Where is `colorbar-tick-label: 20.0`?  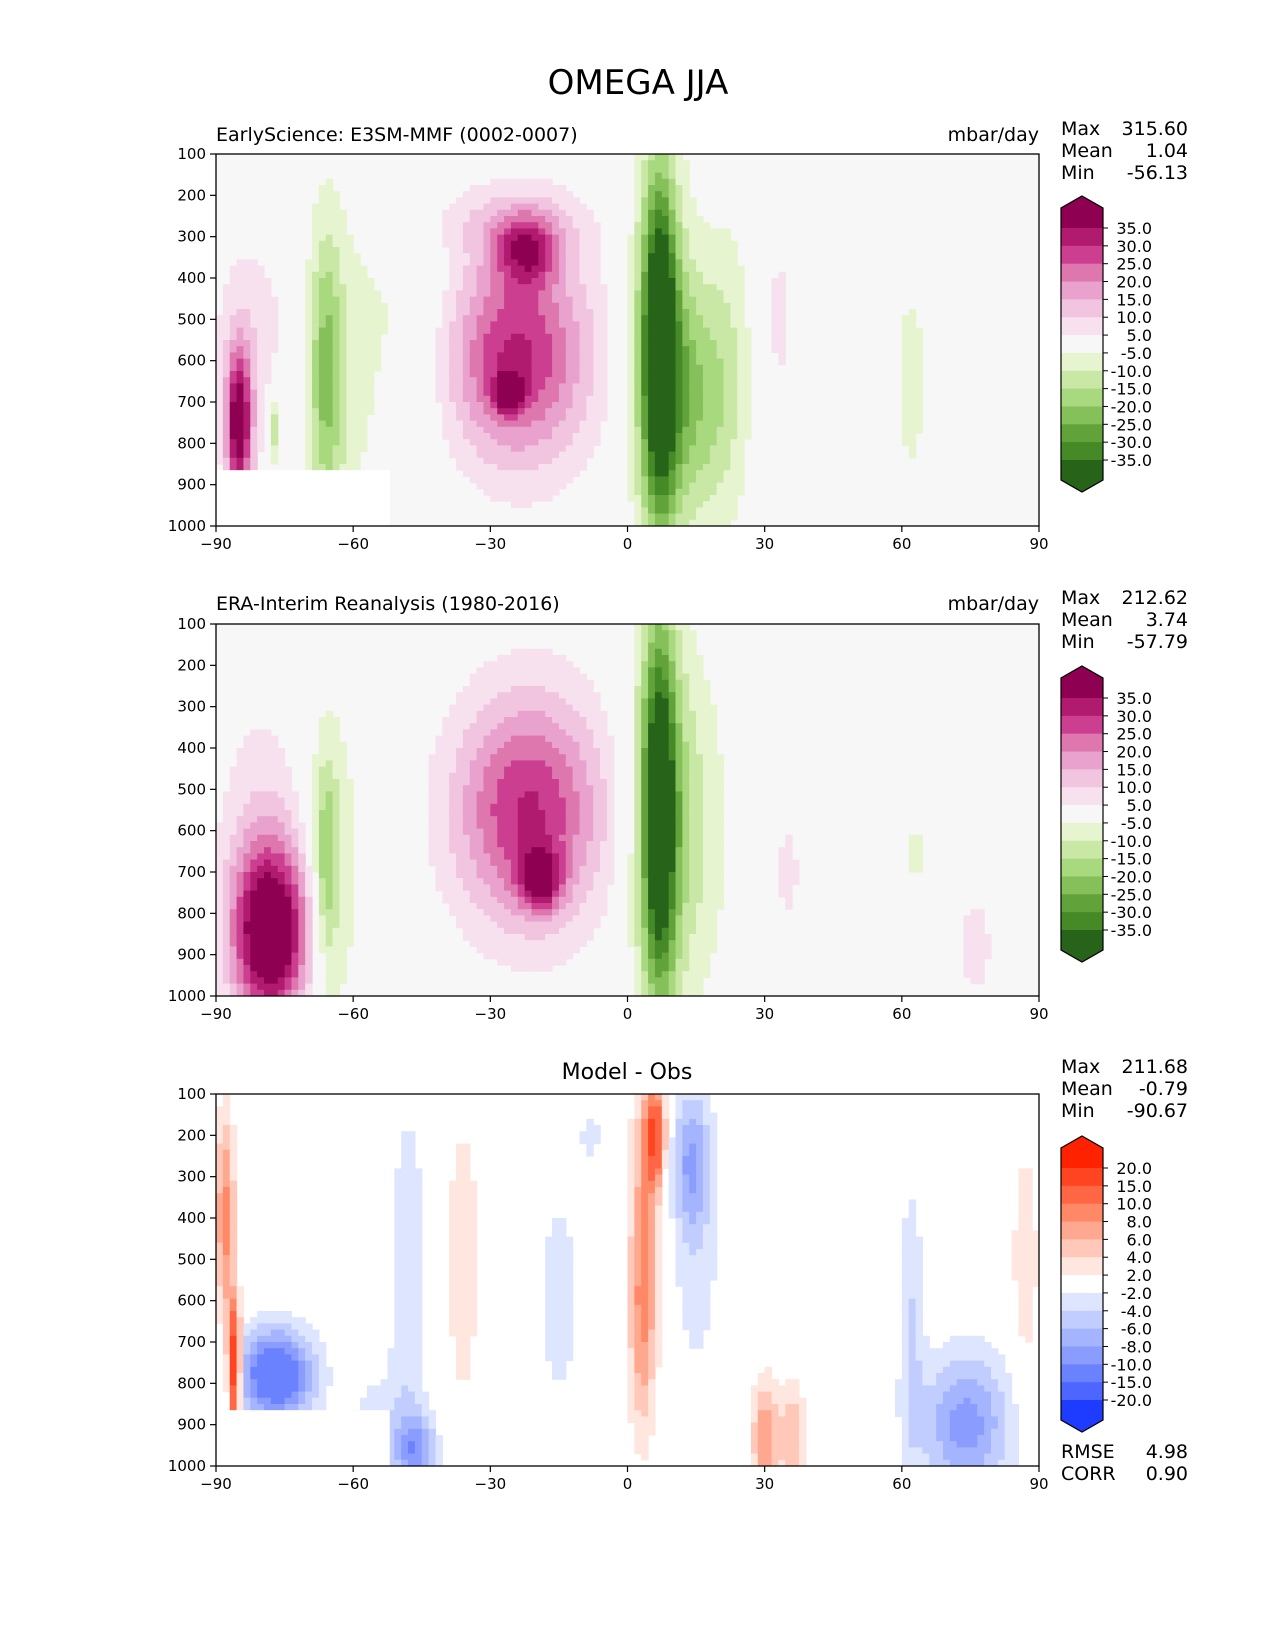
colorbar-tick-label: 20.0 is located at coordinates (1134, 282).